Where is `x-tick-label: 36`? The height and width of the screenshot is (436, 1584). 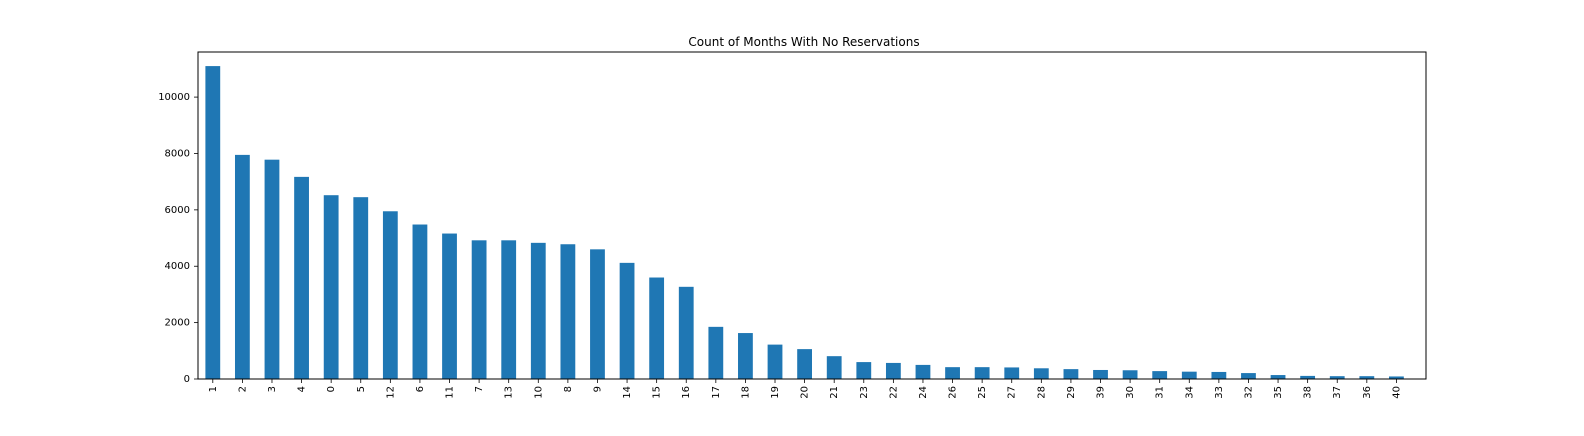 x-tick-label: 36 is located at coordinates (1367, 392).